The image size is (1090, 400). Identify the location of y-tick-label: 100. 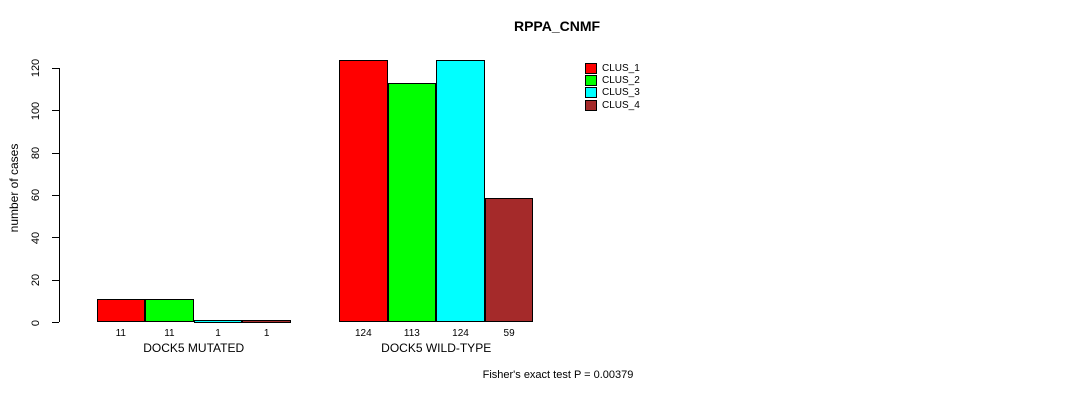
(36, 111).